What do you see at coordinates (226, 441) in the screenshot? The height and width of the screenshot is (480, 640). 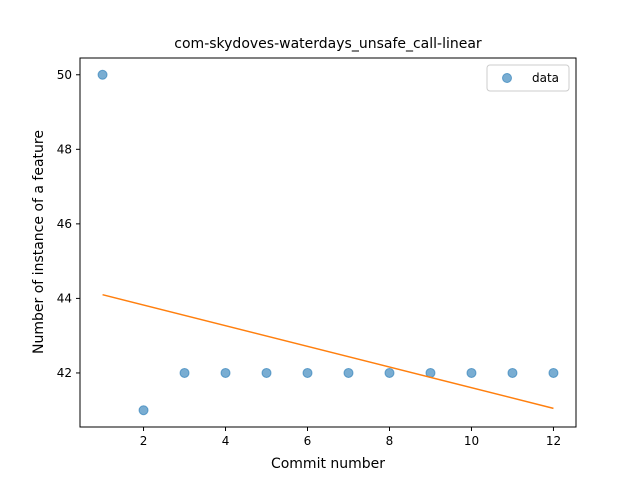 I see `x-tick-label: 4` at bounding box center [226, 441].